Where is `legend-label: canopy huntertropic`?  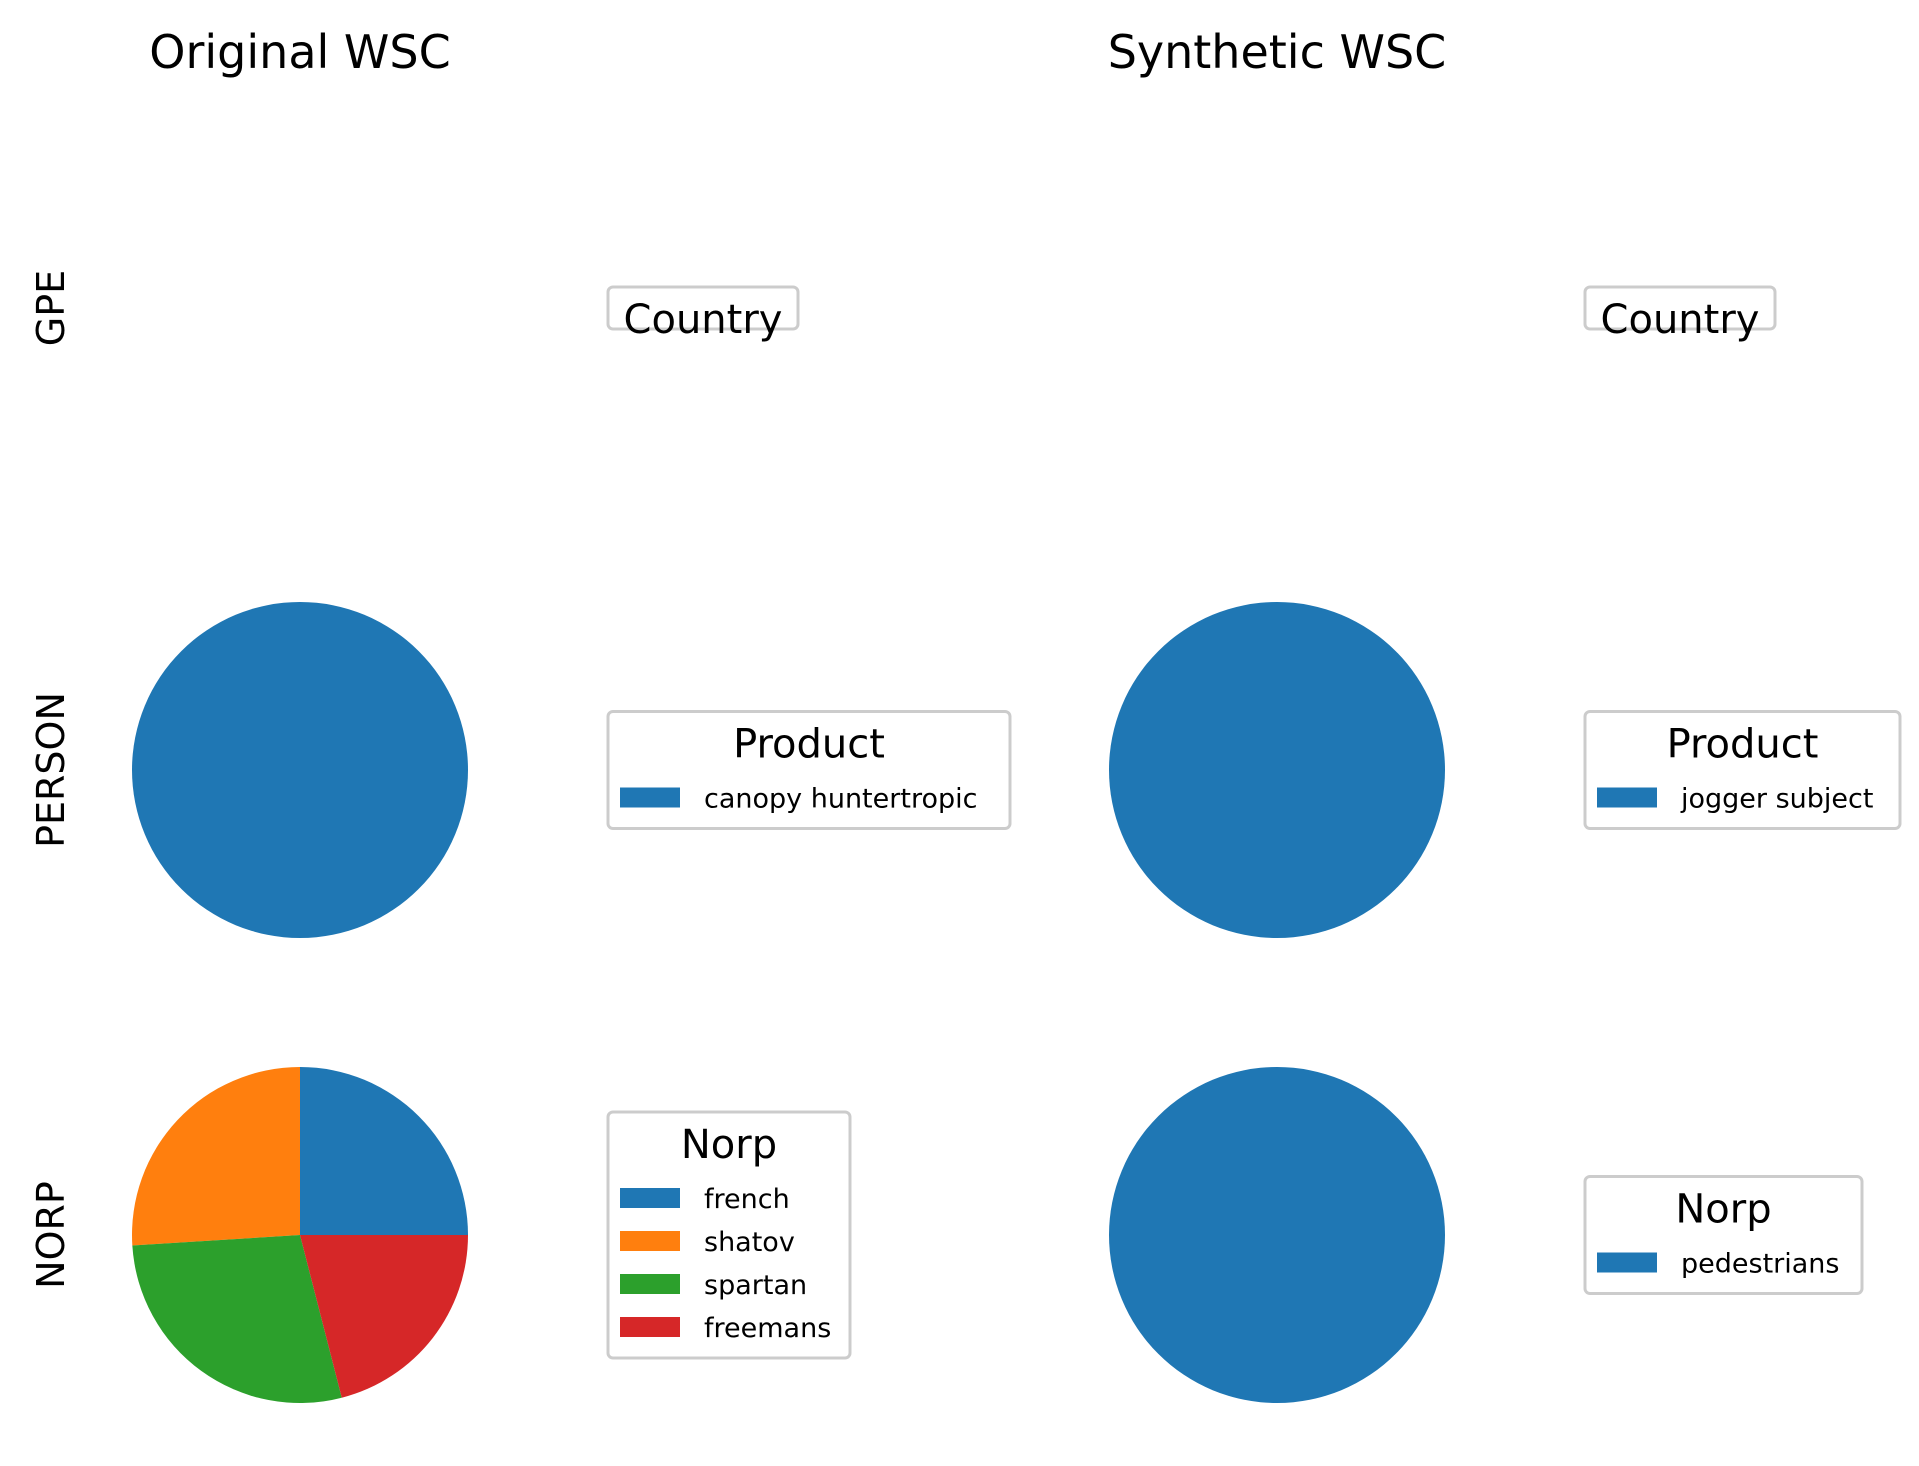
legend-label: canopy huntertropic is located at coordinates (840, 799).